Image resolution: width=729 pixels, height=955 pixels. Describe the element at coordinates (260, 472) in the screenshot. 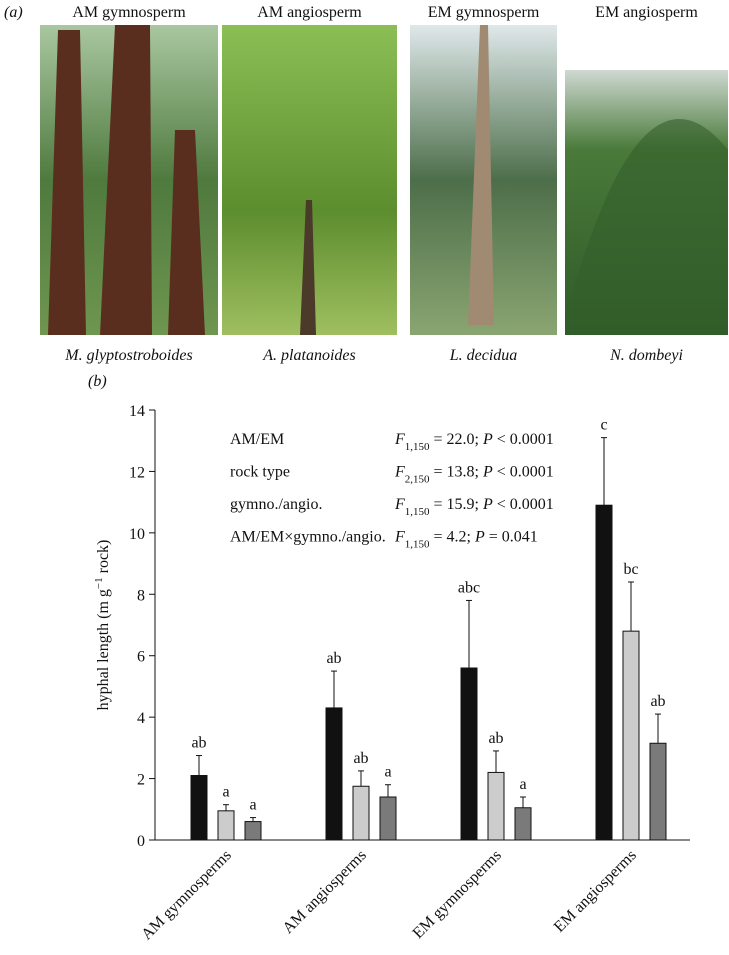

I see `stat-term: rock type` at that location.